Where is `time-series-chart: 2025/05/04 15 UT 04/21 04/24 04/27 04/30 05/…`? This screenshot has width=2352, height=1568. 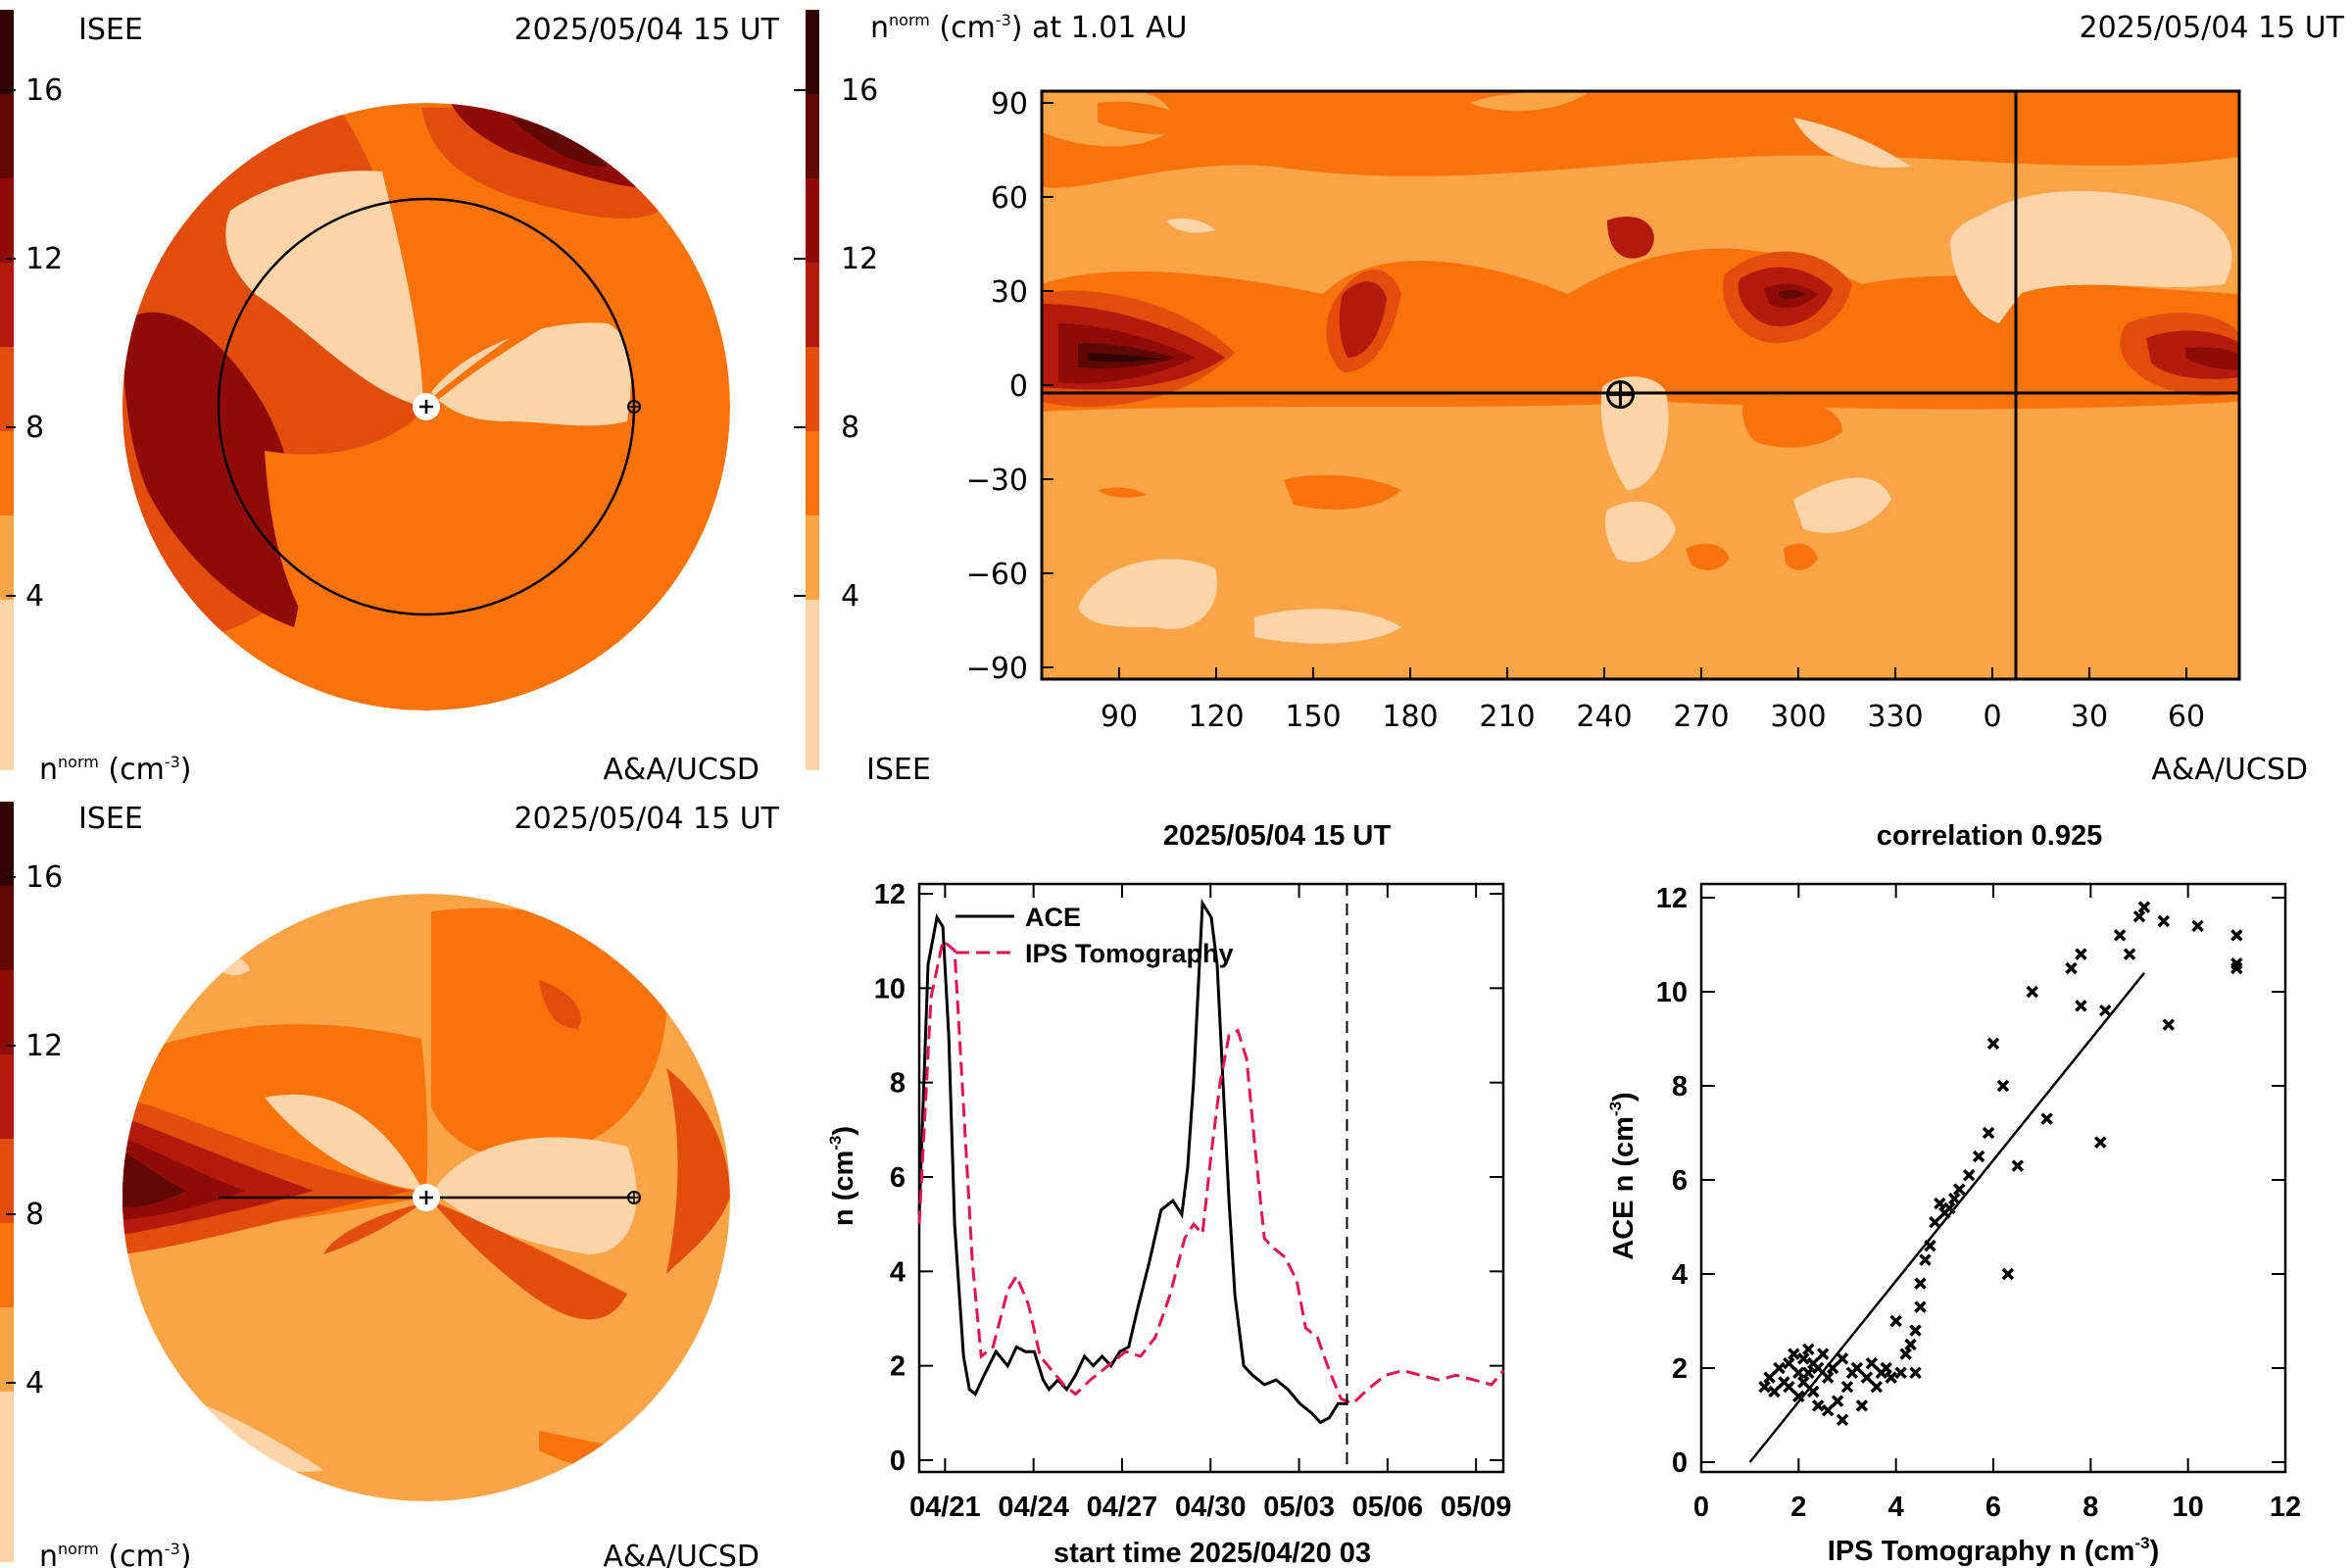 time-series-chart: 2025/05/04 15 UT 04/21 04/24 04/27 04/30 05/… is located at coordinates (1168, 1194).